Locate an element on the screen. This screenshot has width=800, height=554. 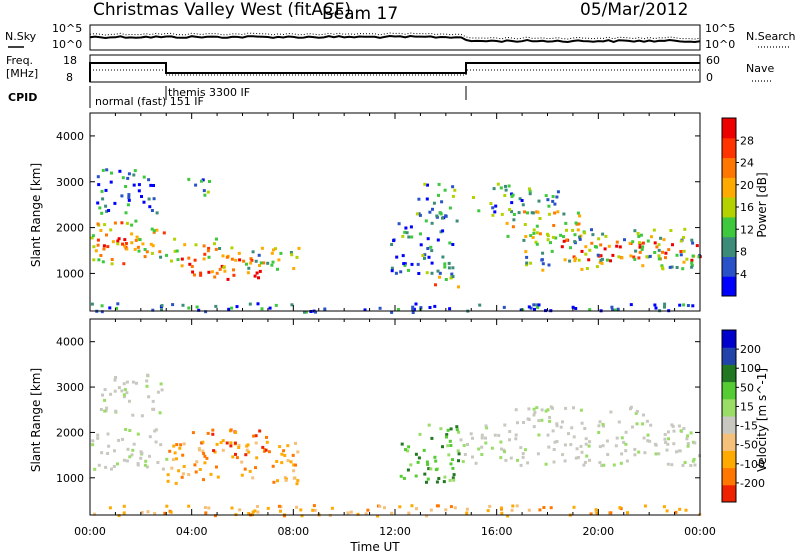
x-tick-labels: 00:00 04:00 08:00 12:00 16:00 20:00 00:00 is located at coordinates (395, 531).